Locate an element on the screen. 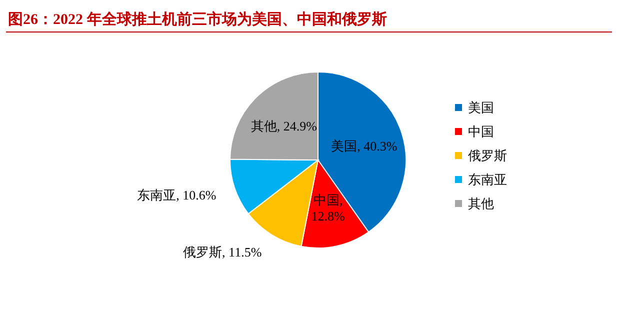 The height and width of the screenshot is (321, 618). legend-label: 中国 is located at coordinates (481, 131).